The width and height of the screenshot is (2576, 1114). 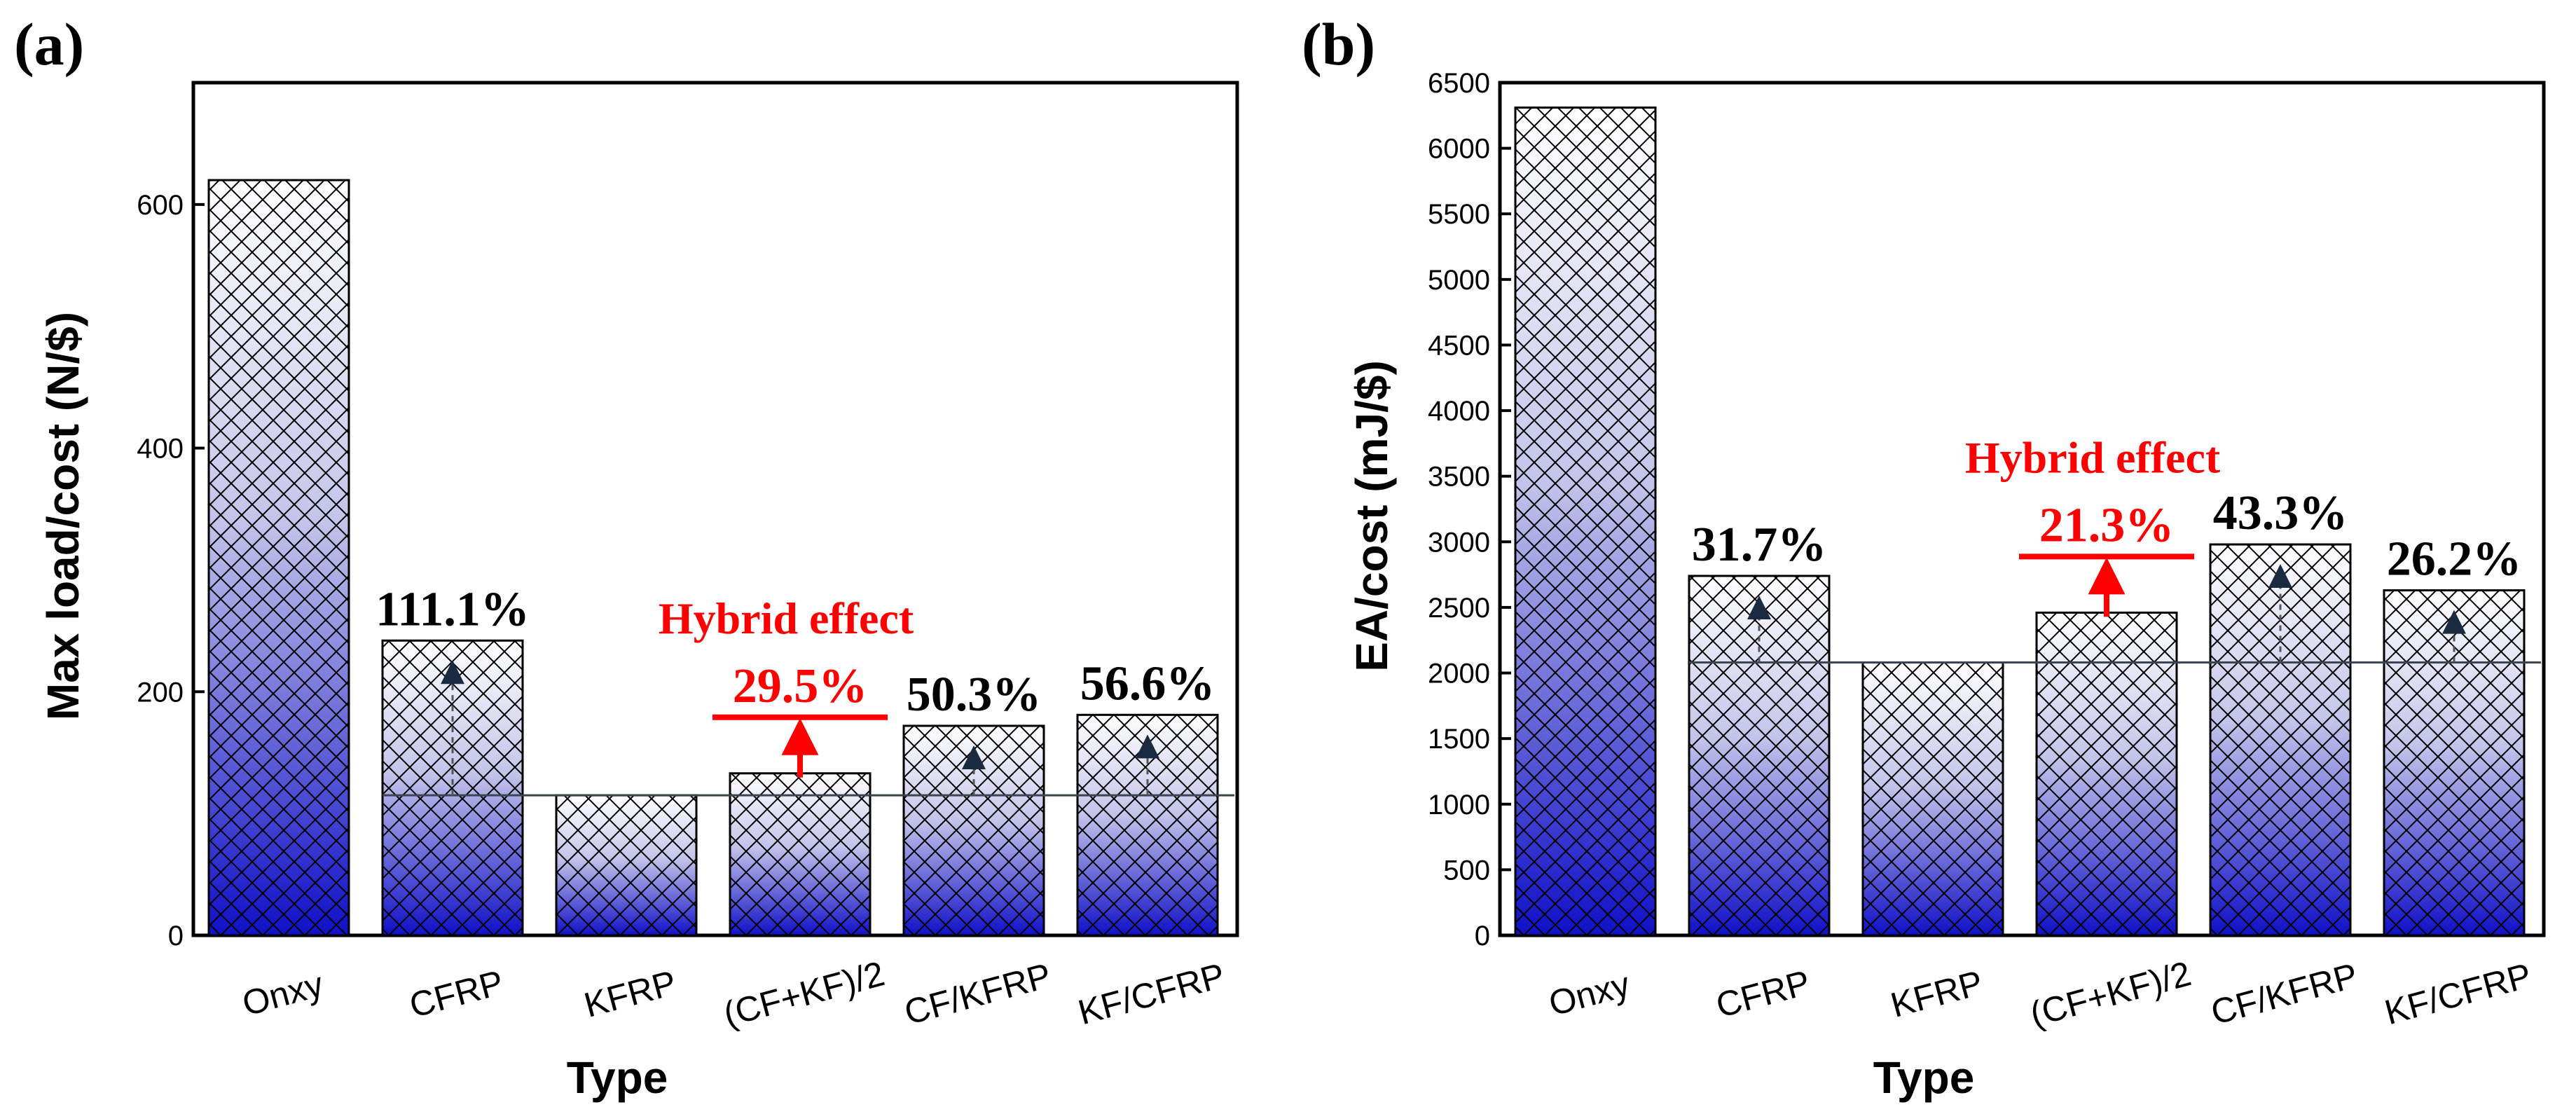 What do you see at coordinates (1459, 214) in the screenshot?
I see `panel-b-ytick-label-5500: 5500` at bounding box center [1459, 214].